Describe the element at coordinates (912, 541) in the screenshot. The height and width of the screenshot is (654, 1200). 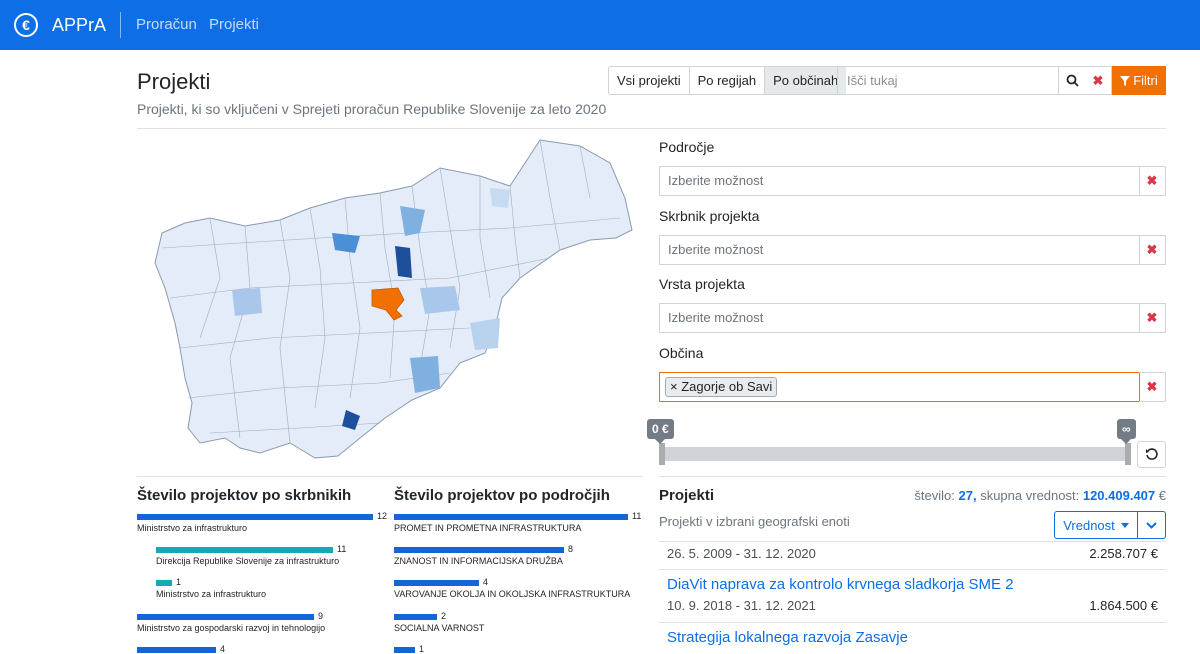
I see `list-top-border` at that location.